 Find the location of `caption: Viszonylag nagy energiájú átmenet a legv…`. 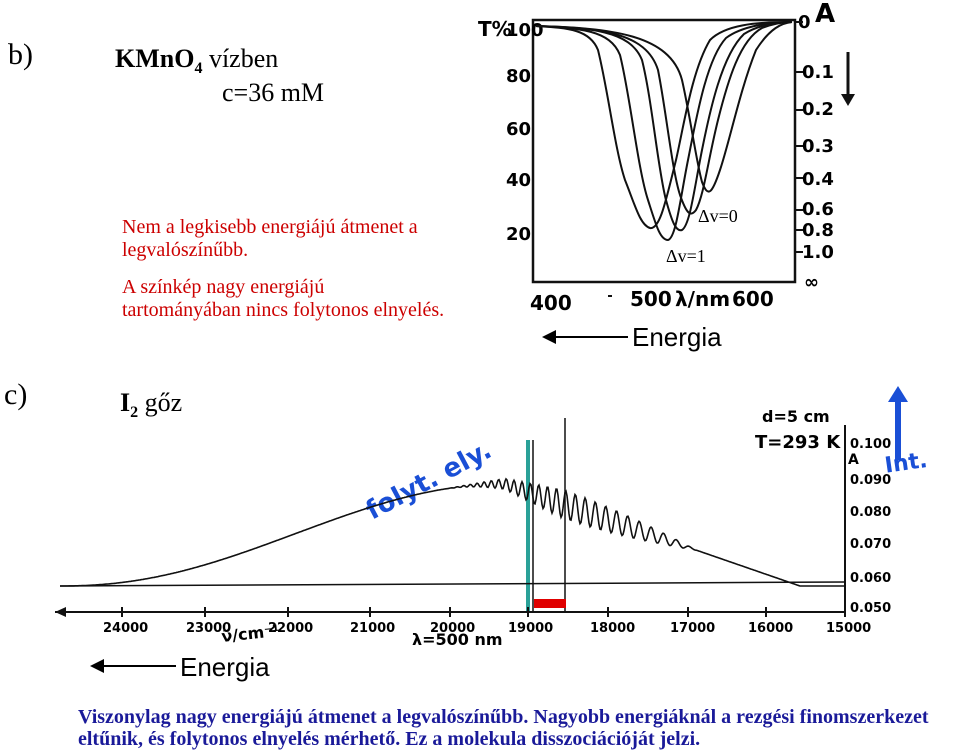

caption: Viszonylag nagy energiájú átmenet a legv… is located at coordinates (518, 728).